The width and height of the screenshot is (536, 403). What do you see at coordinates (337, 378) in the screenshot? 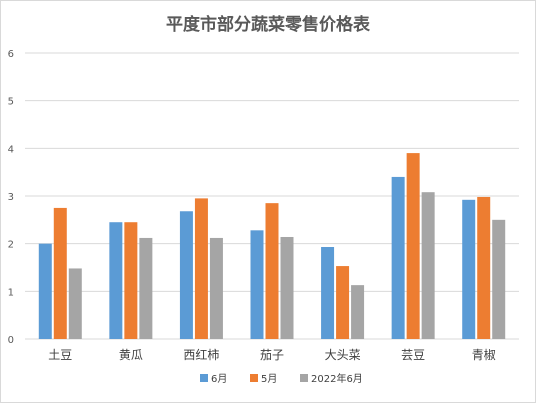
I see `legend-label: 2022年6月` at bounding box center [337, 378].